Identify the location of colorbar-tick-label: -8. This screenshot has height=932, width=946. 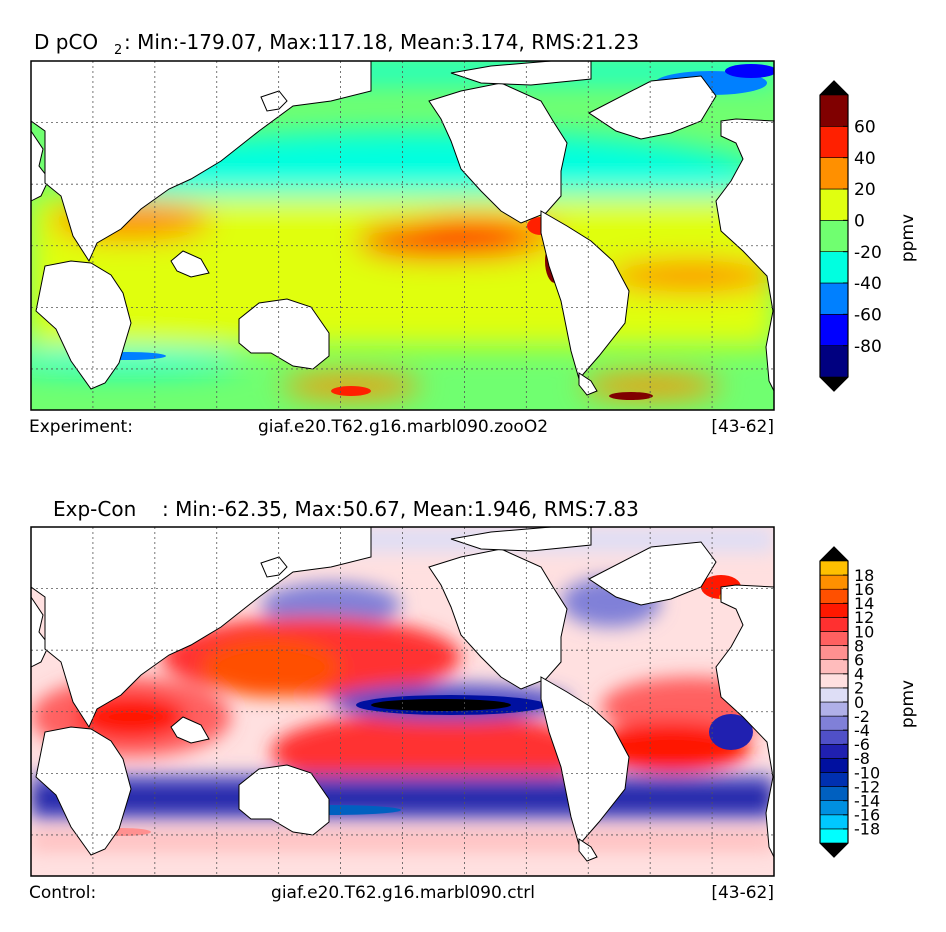
(862, 758).